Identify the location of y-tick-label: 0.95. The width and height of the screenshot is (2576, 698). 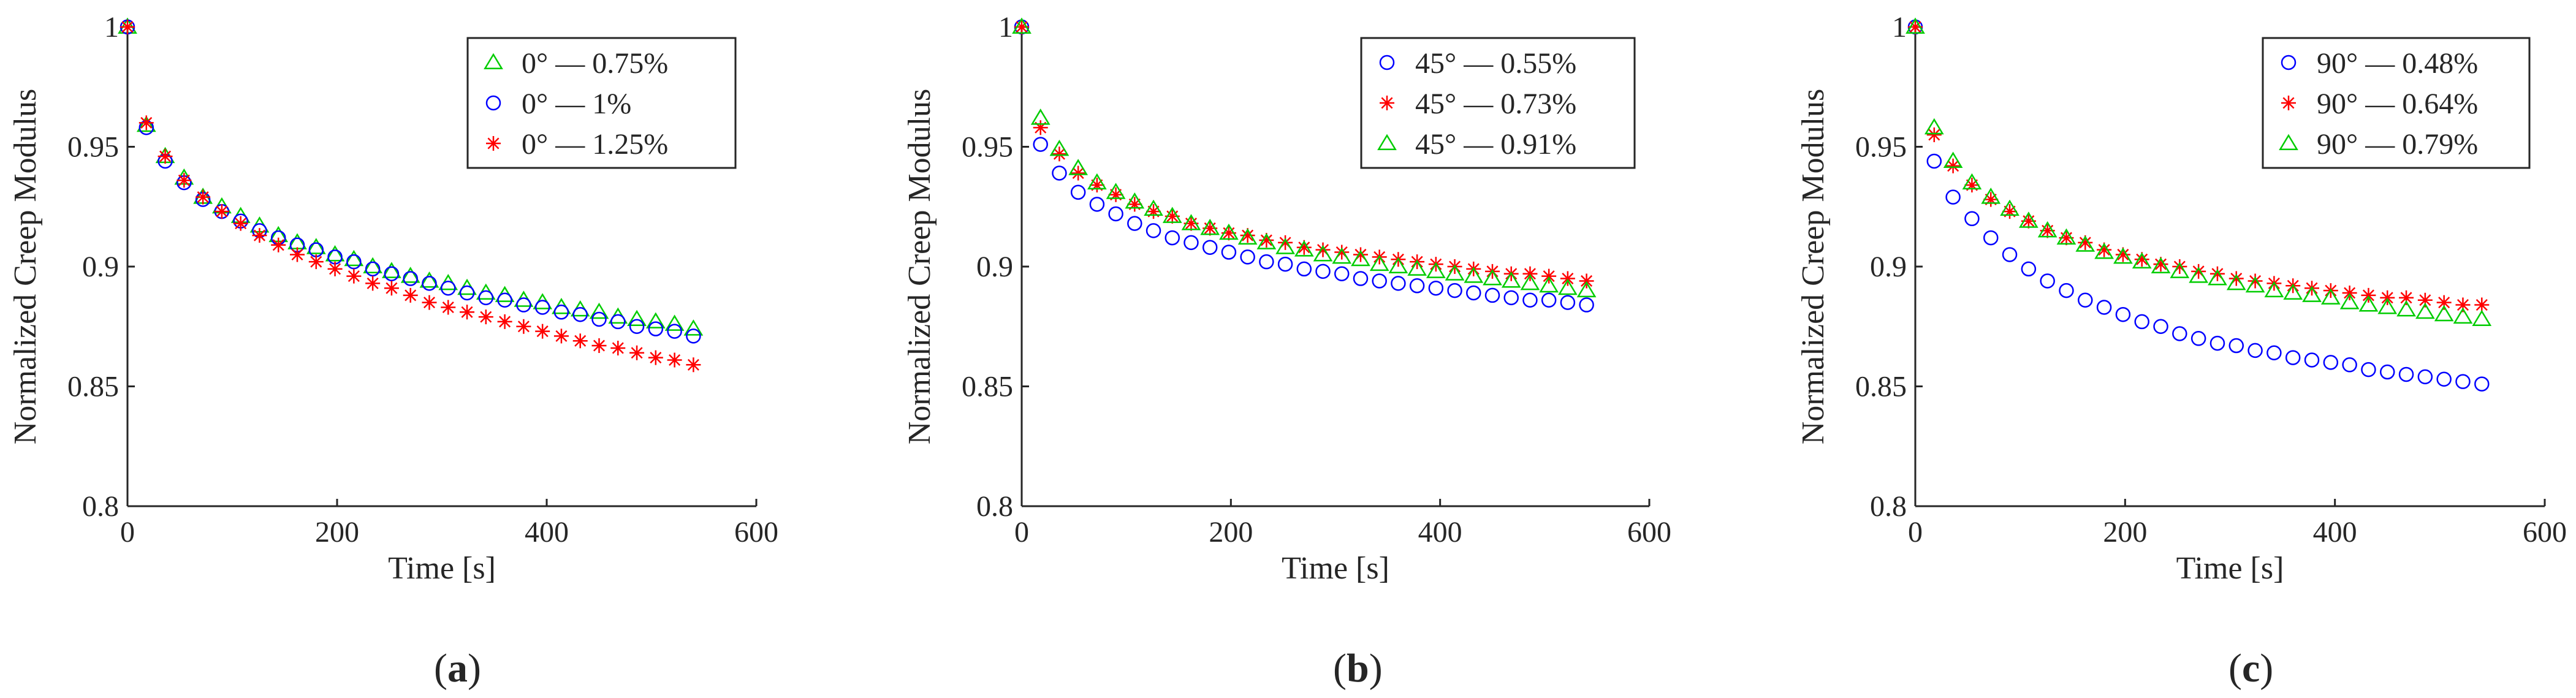
(987, 147).